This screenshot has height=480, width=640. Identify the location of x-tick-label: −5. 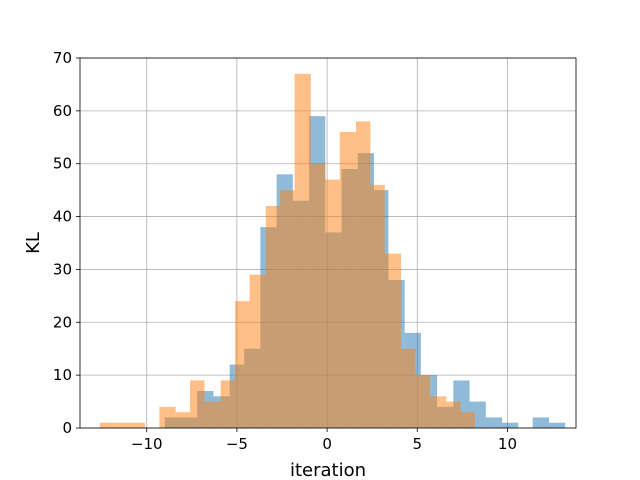
(237, 444).